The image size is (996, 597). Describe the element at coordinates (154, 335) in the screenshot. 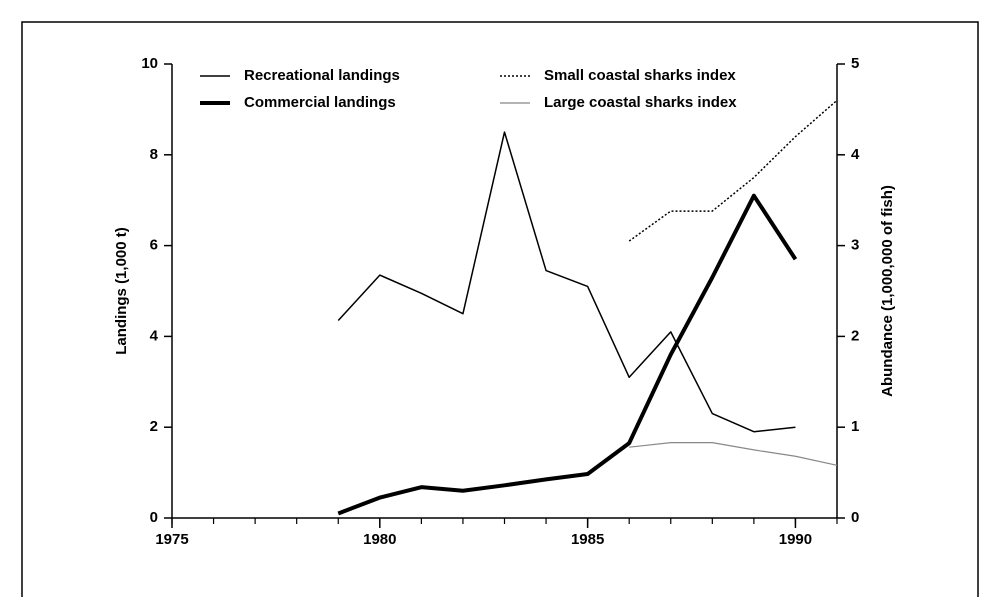

I see `y-tick-label: 4` at that location.